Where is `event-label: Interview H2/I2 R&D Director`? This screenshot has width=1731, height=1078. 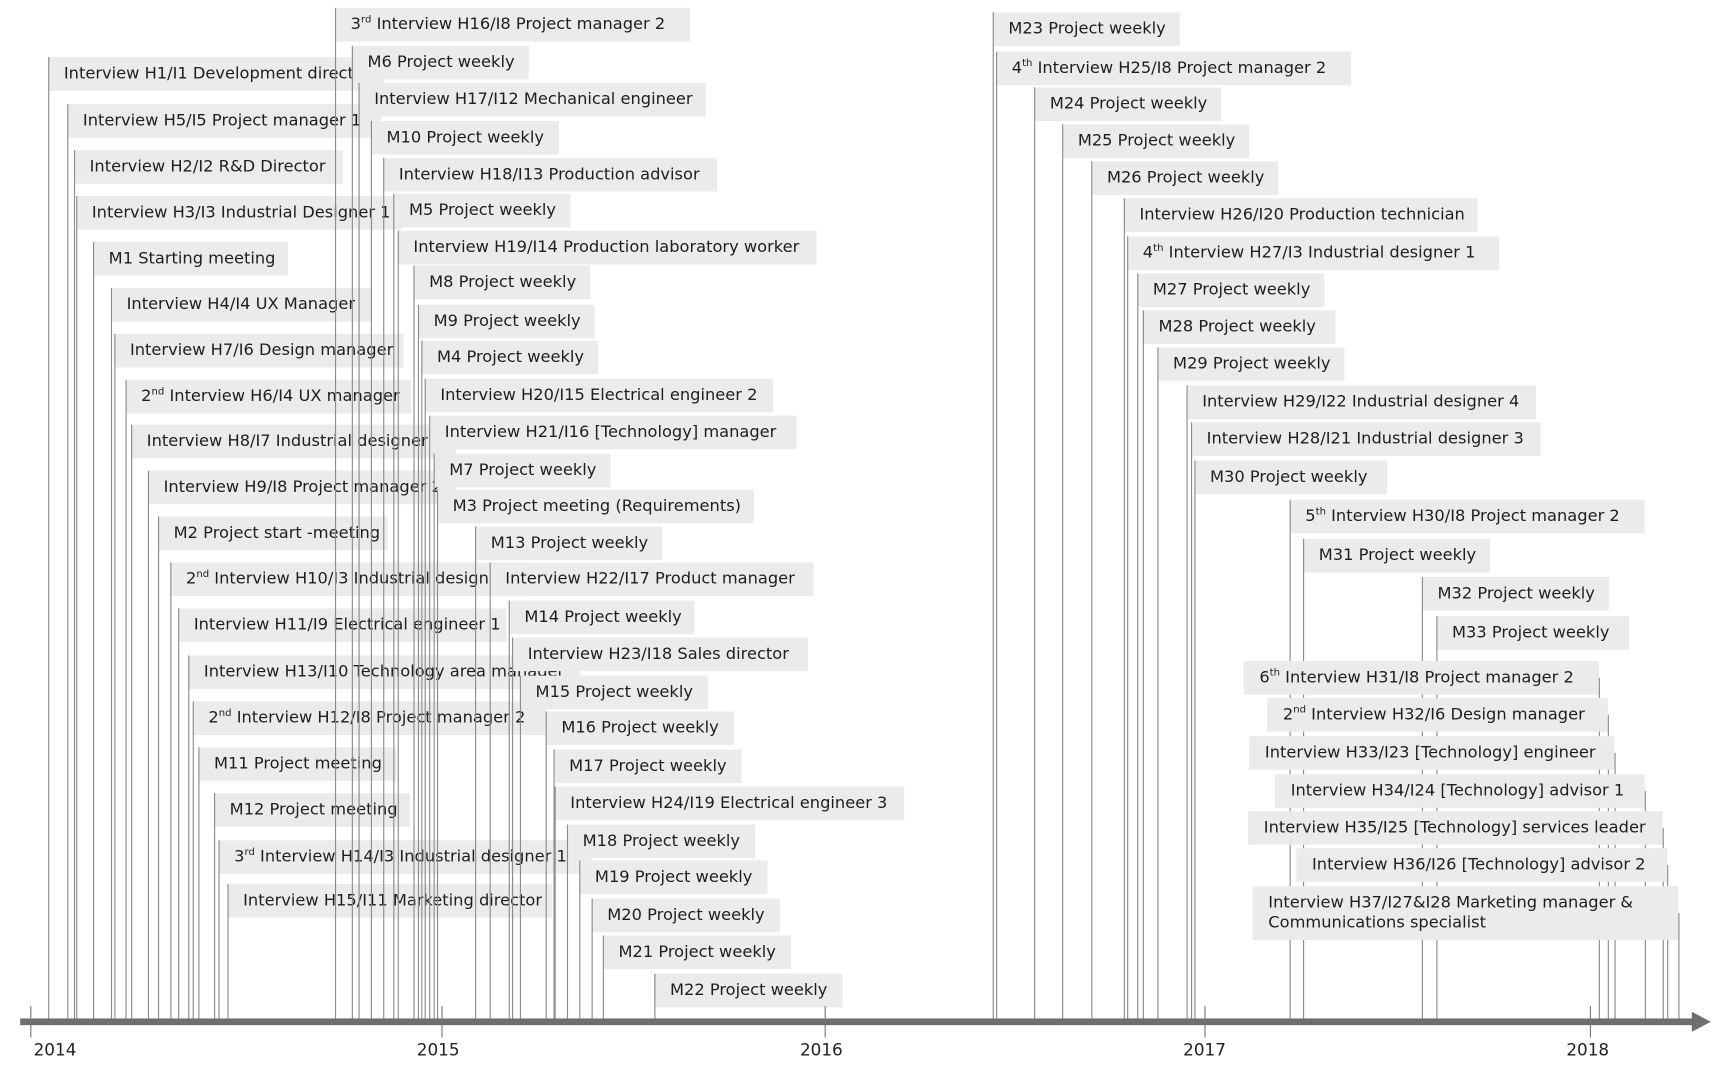
event-label: Interview H2/I2 R&D Director is located at coordinates (208, 167).